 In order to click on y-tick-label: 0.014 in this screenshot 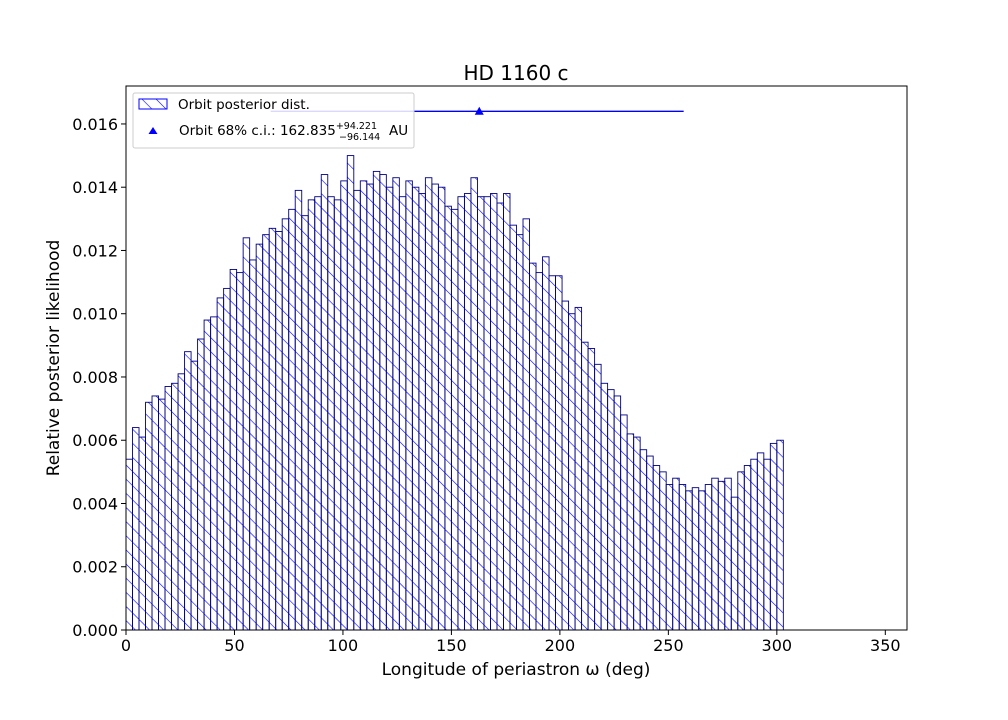, I will do `click(95, 187)`.